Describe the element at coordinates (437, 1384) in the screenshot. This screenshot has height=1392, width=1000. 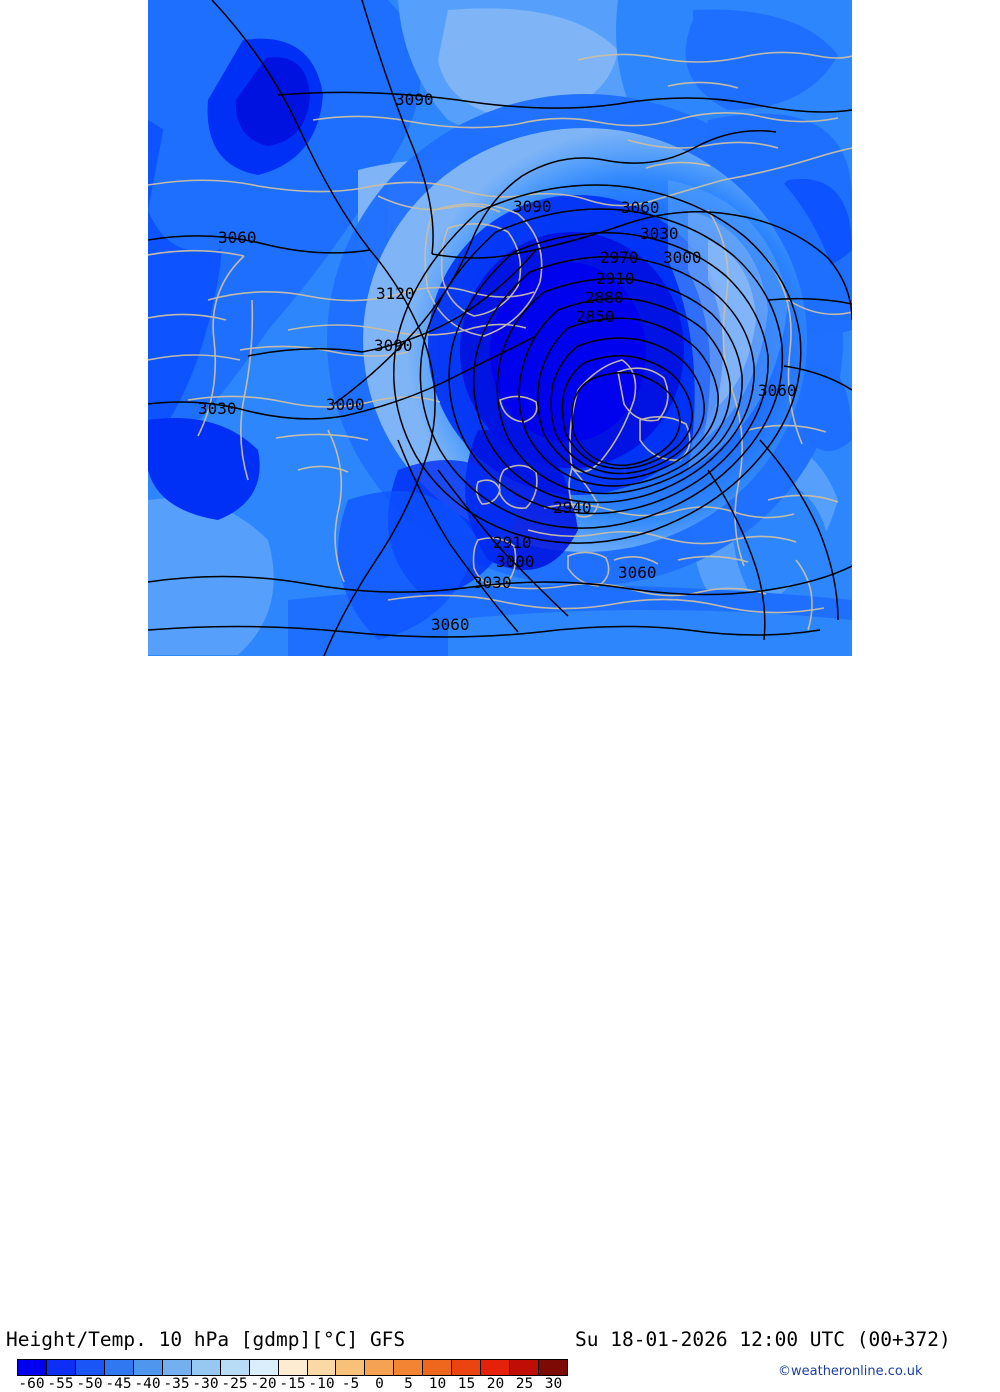
I see `colorbar-tick: 10` at that location.